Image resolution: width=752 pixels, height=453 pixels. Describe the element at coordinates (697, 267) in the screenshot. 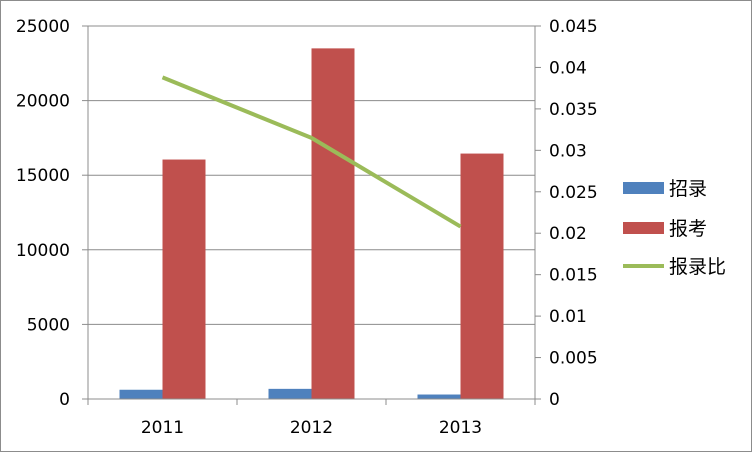

I see `legend-label-报录比: 报录比` at that location.